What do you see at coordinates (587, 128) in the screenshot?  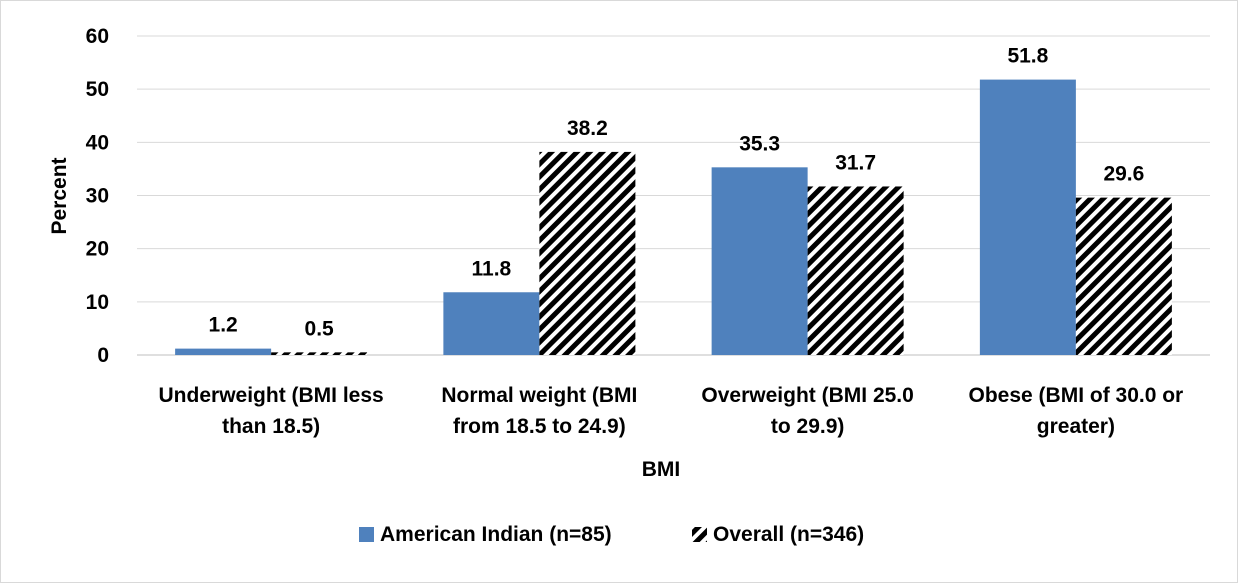 I see `data-label: 38.2` at bounding box center [587, 128].